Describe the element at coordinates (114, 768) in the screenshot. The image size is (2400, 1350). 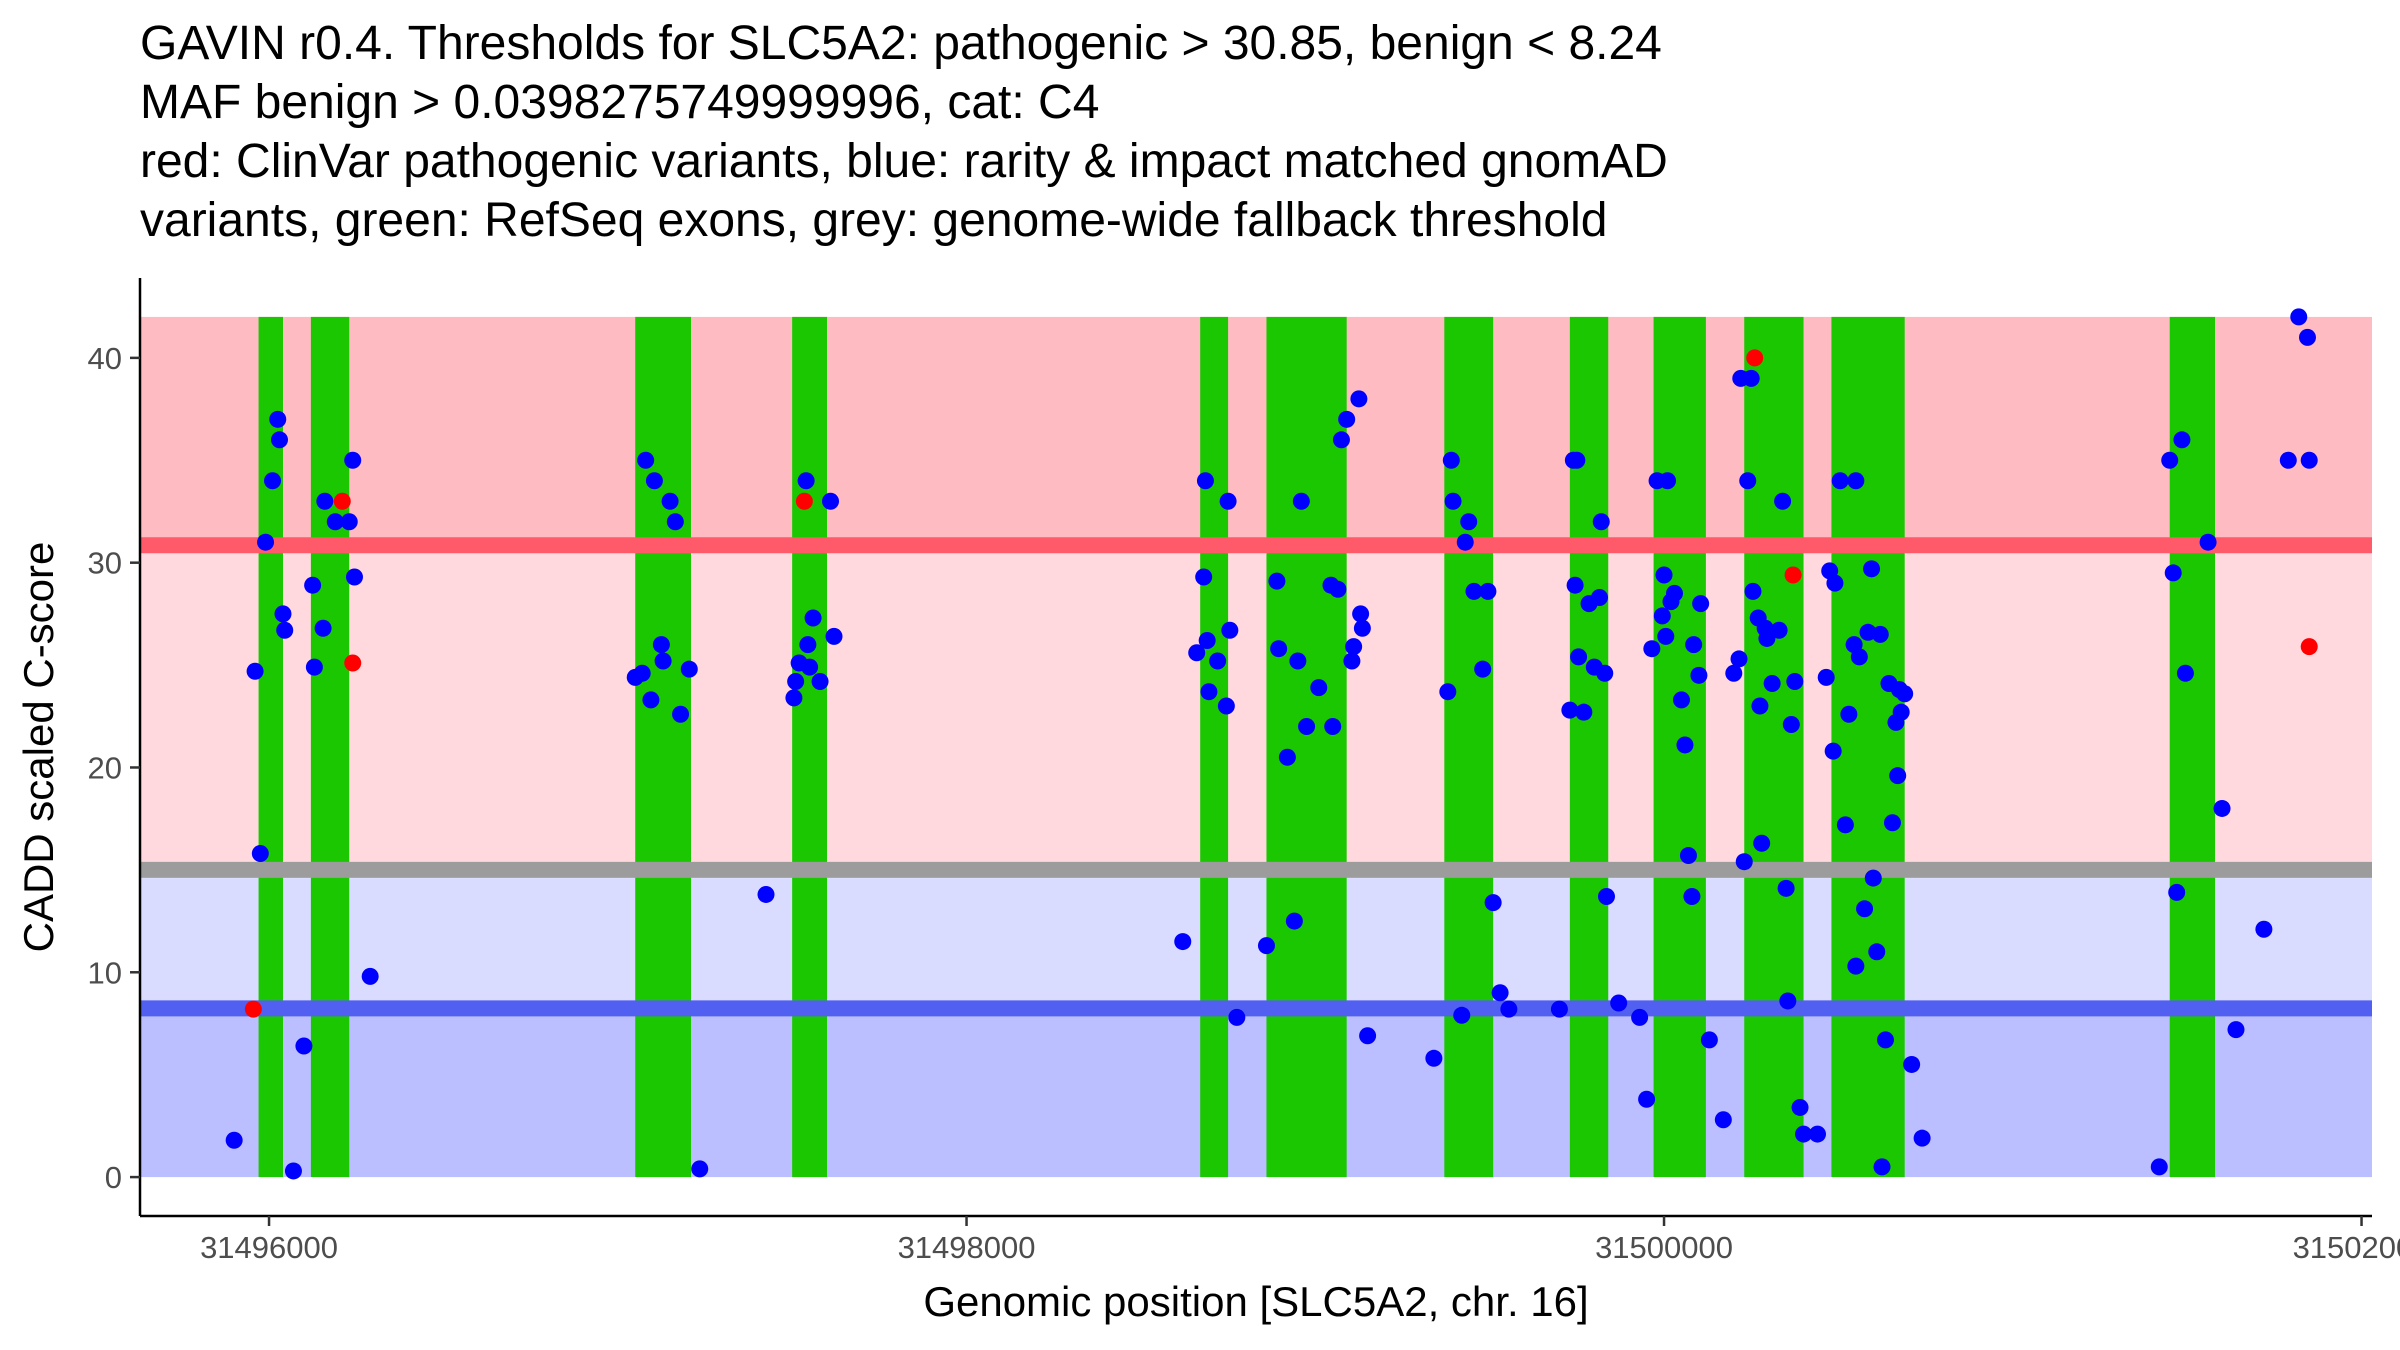
I see `y-ticks: 0 10 20 30 40` at that location.